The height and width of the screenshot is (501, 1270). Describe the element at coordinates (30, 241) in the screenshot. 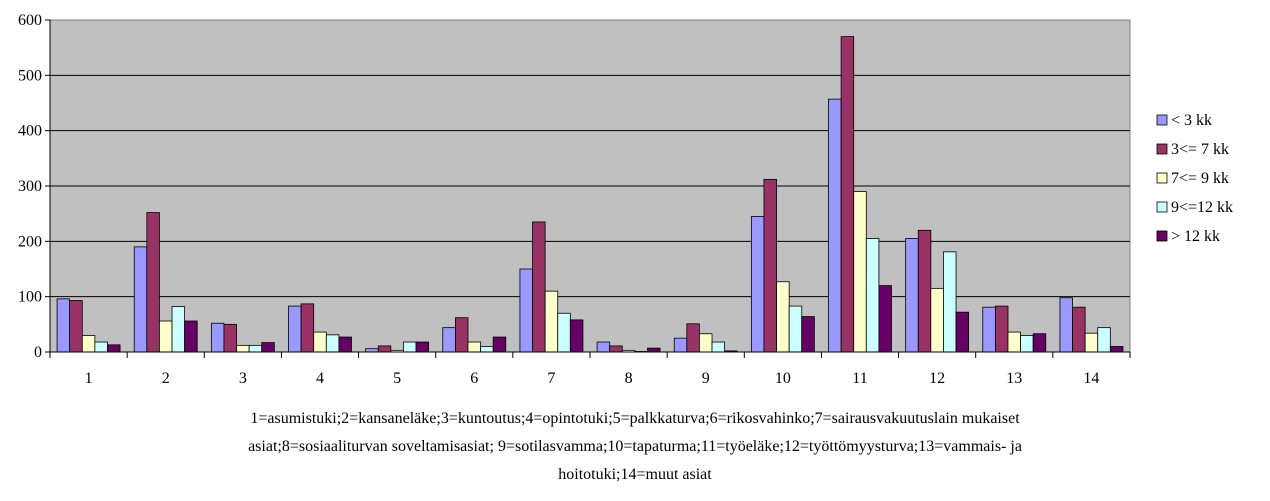

I see `y-tick-label: 200` at that location.